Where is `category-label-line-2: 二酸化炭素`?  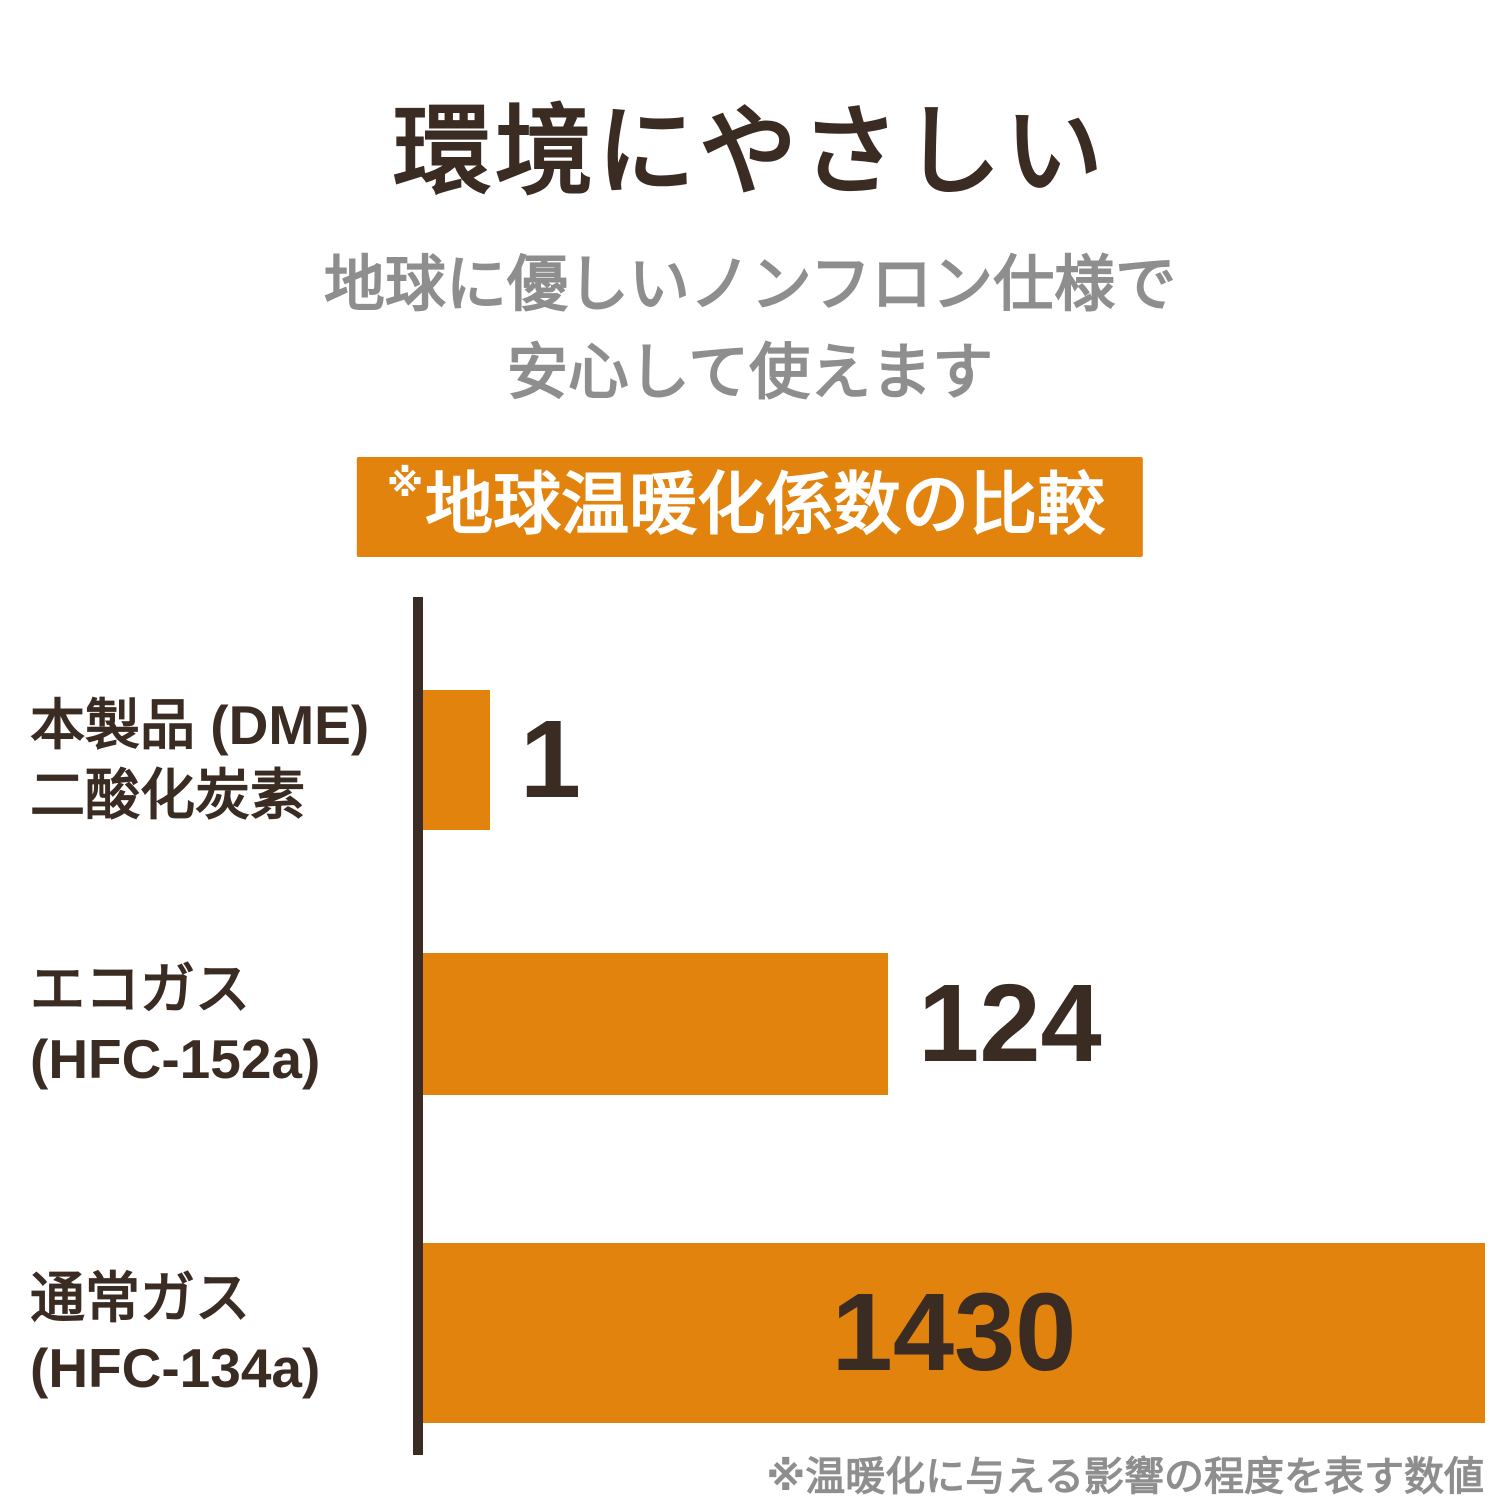 category-label-line-2: 二酸化炭素 is located at coordinates (168, 795).